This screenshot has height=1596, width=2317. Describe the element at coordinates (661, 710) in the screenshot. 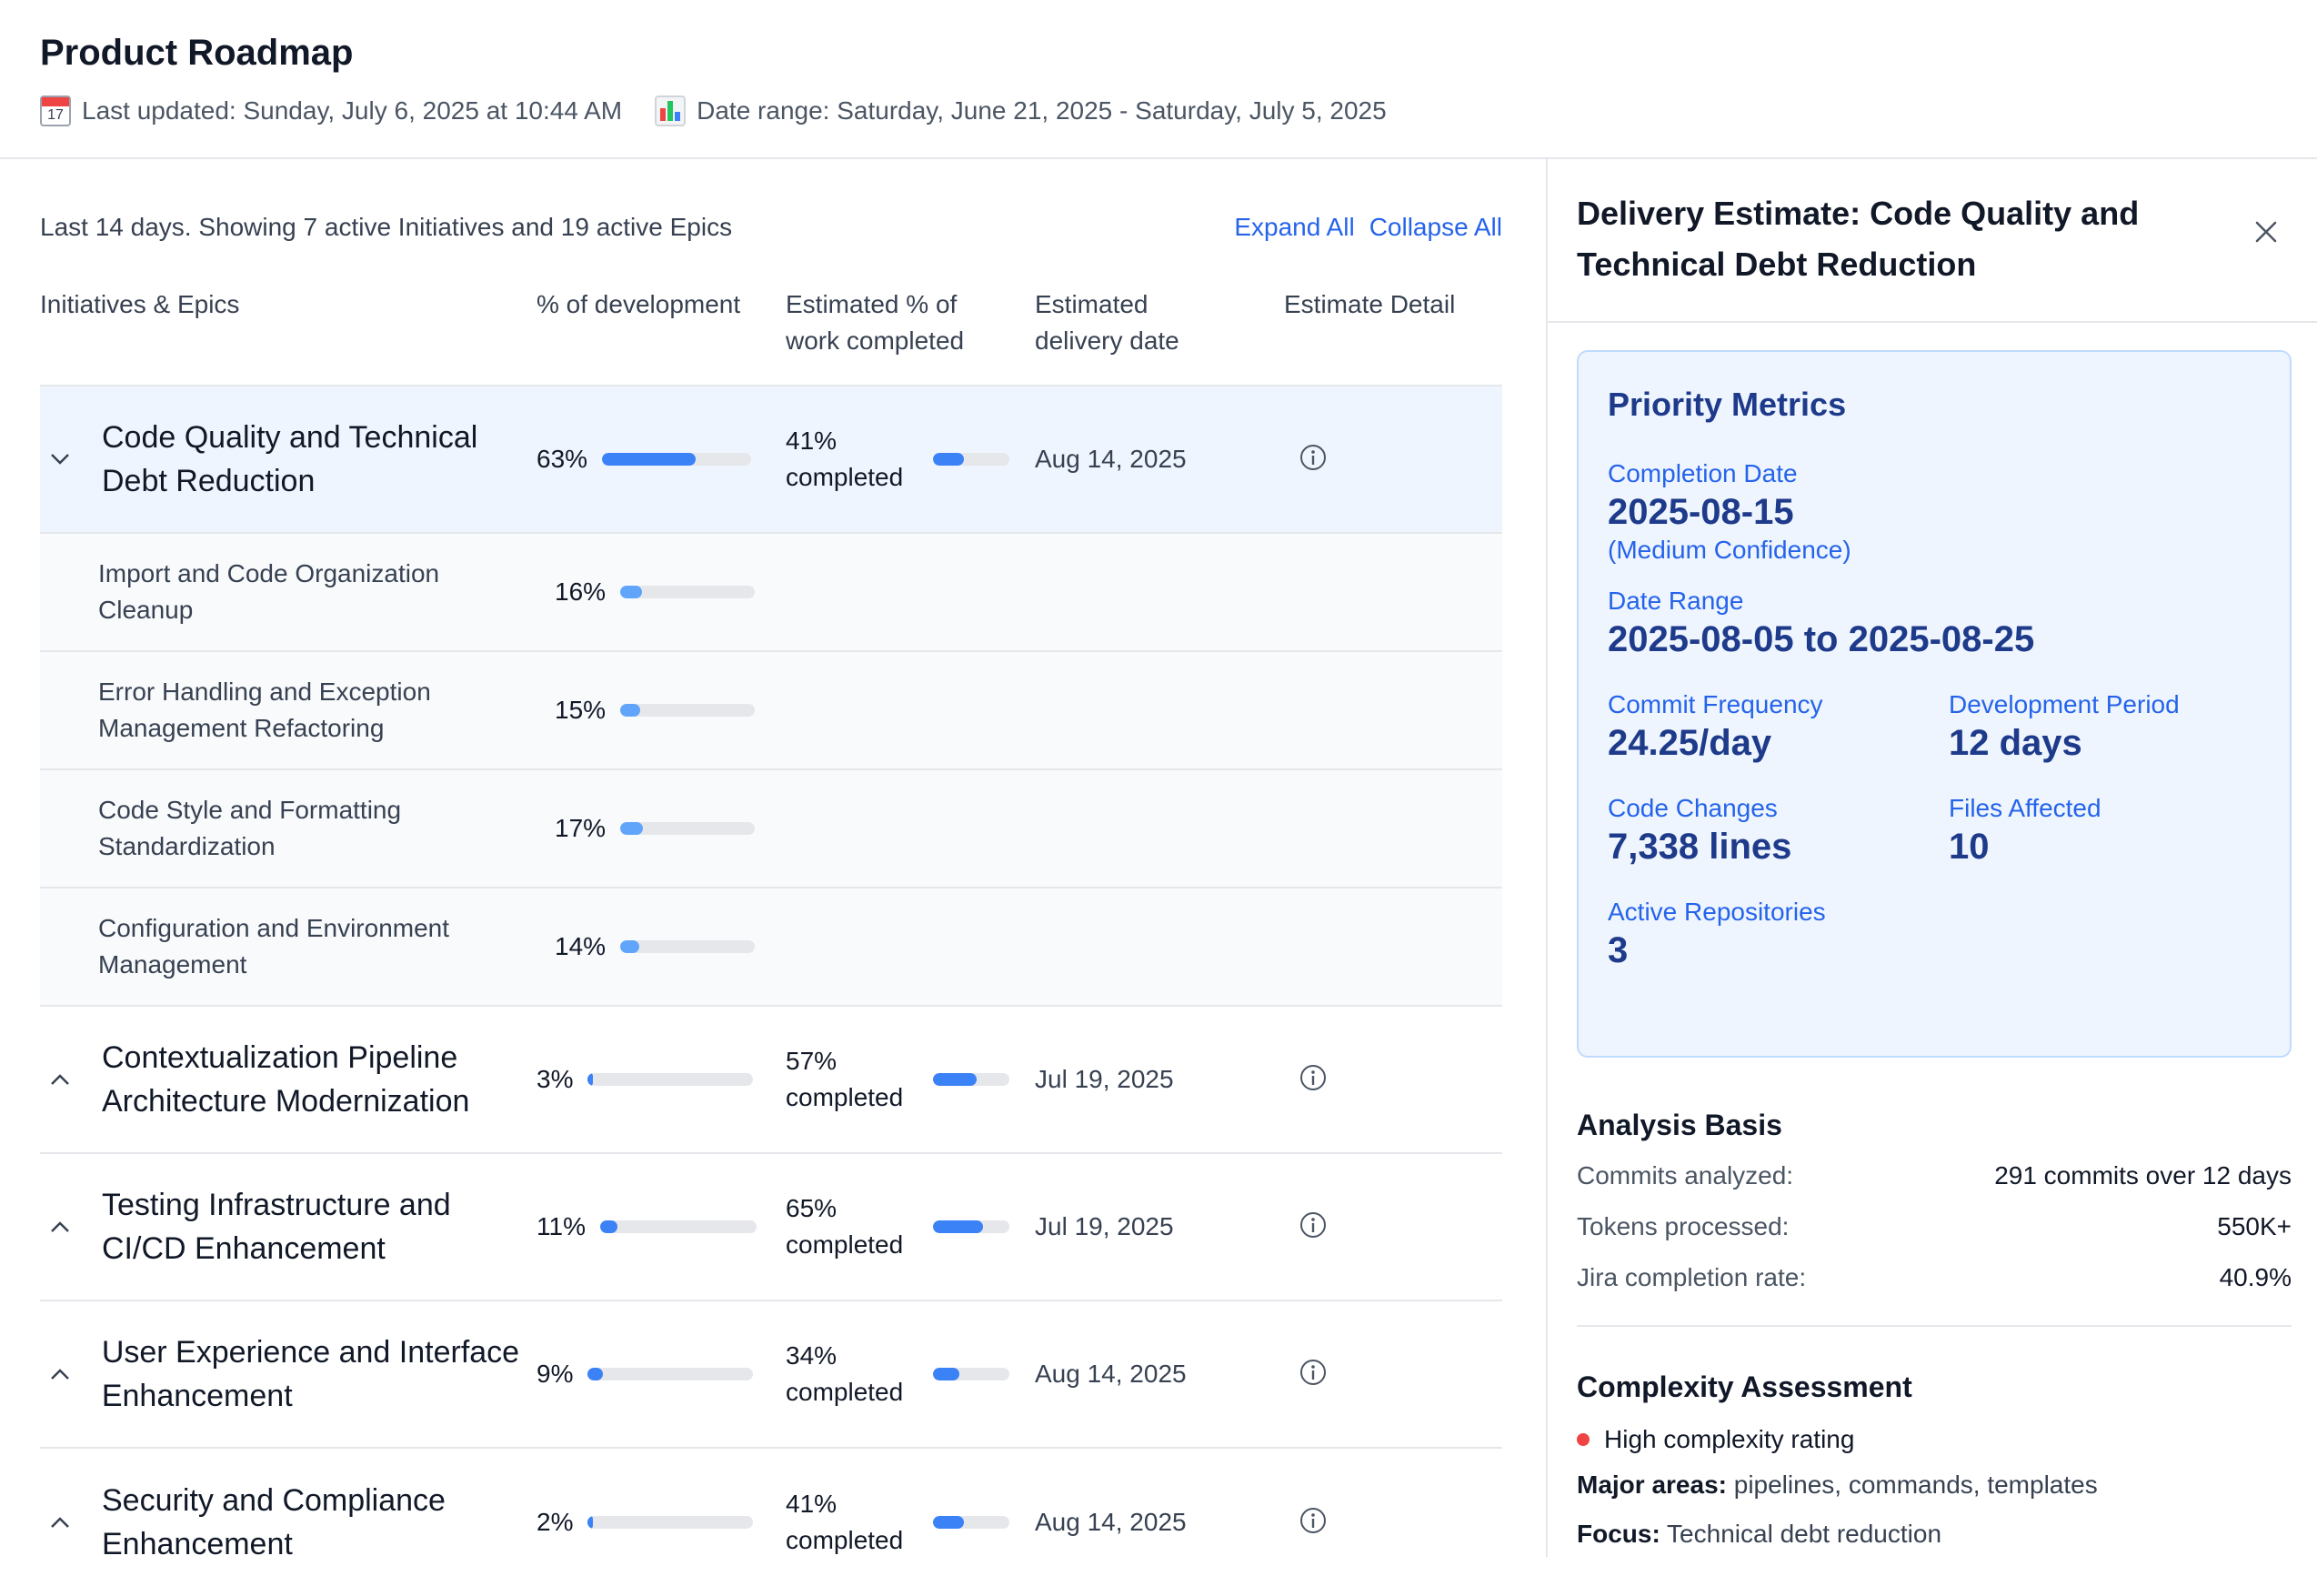

I see `epic-development-cell: 15%` at that location.